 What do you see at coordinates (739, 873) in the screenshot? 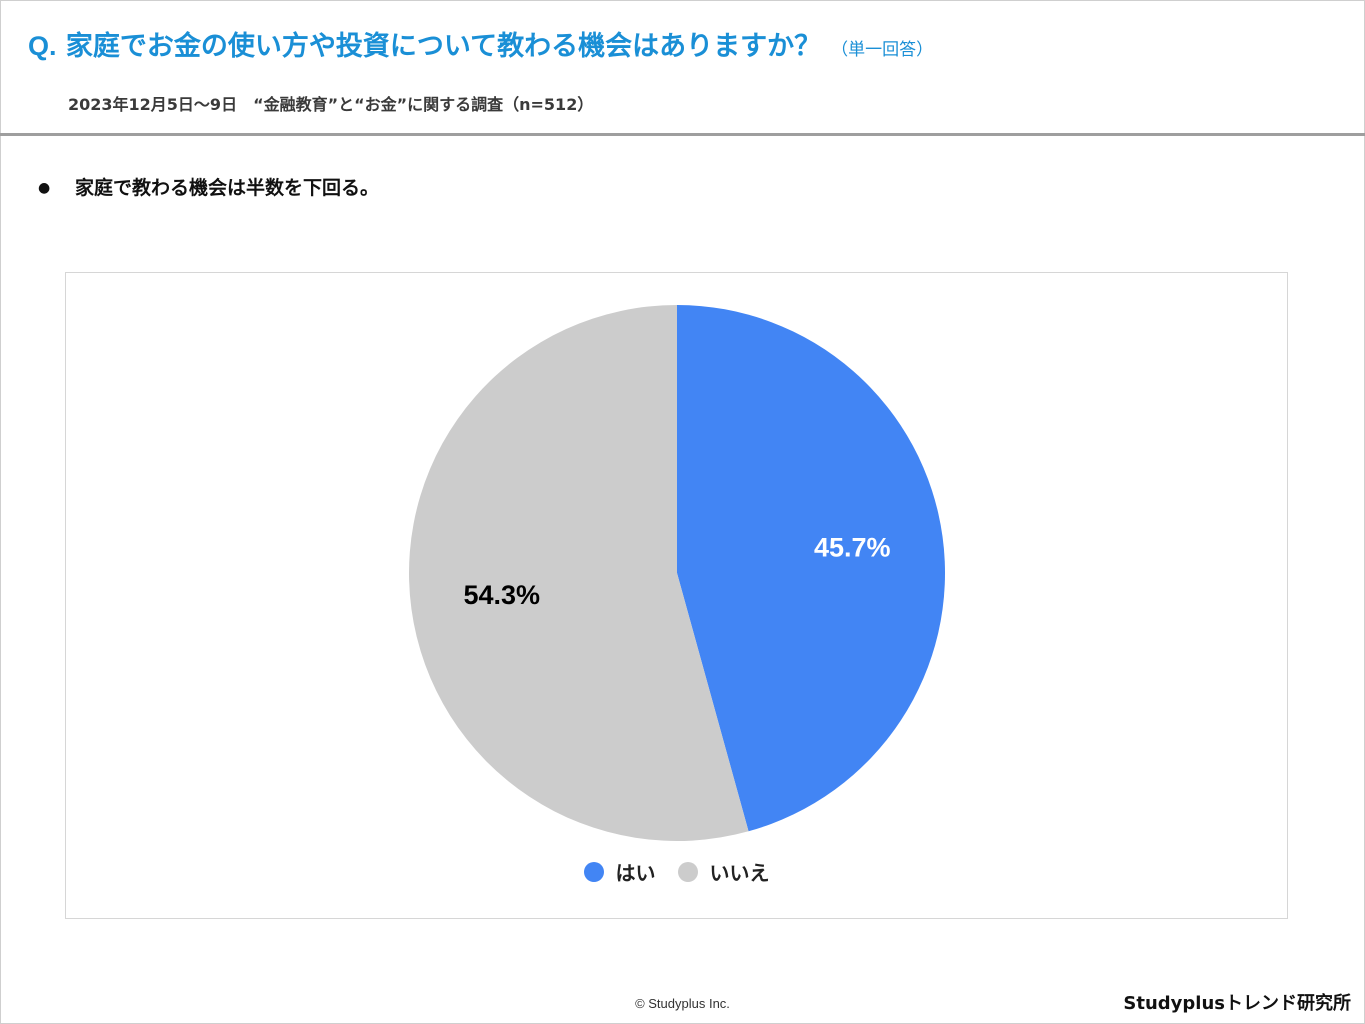
I see `legend-label: いいえ` at bounding box center [739, 873].